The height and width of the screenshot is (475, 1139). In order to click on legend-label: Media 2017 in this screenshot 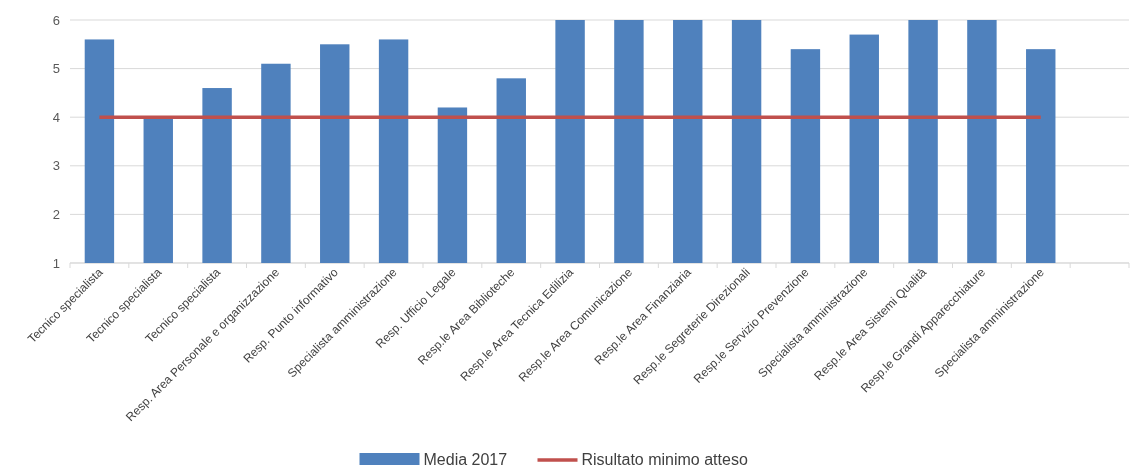, I will do `click(465, 459)`.